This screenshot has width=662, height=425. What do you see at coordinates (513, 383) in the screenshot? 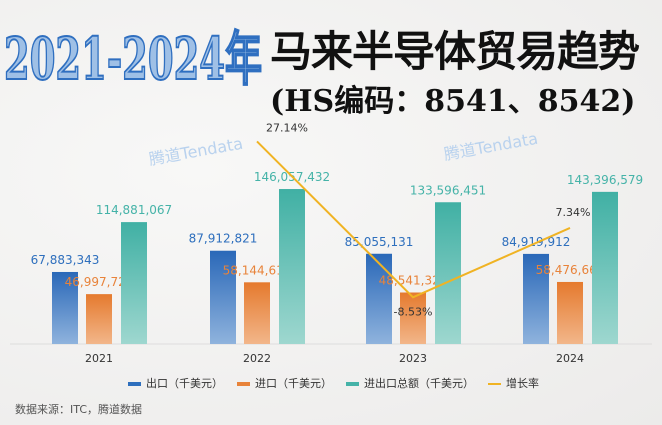
I see `legend-growth: 增长率` at bounding box center [513, 383].